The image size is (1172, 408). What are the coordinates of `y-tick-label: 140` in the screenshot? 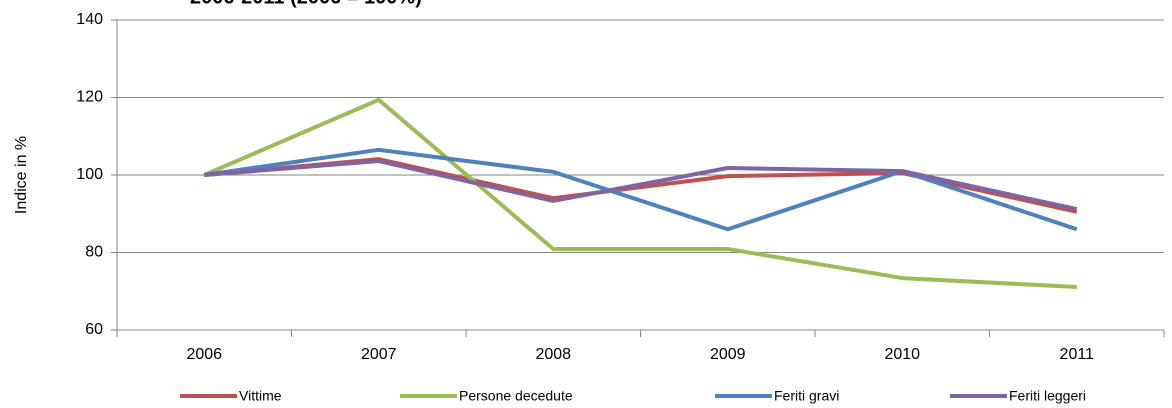 It's located at (89, 19).